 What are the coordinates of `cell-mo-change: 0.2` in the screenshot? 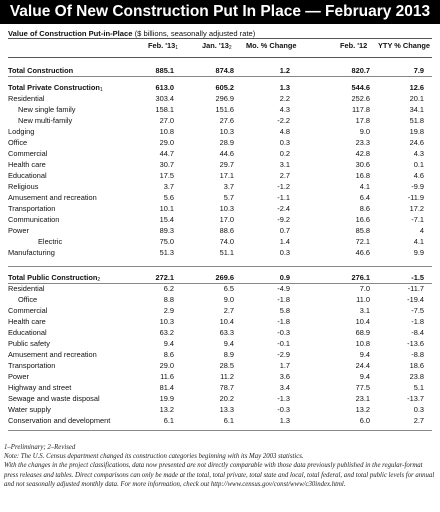 It's located at (284, 153).